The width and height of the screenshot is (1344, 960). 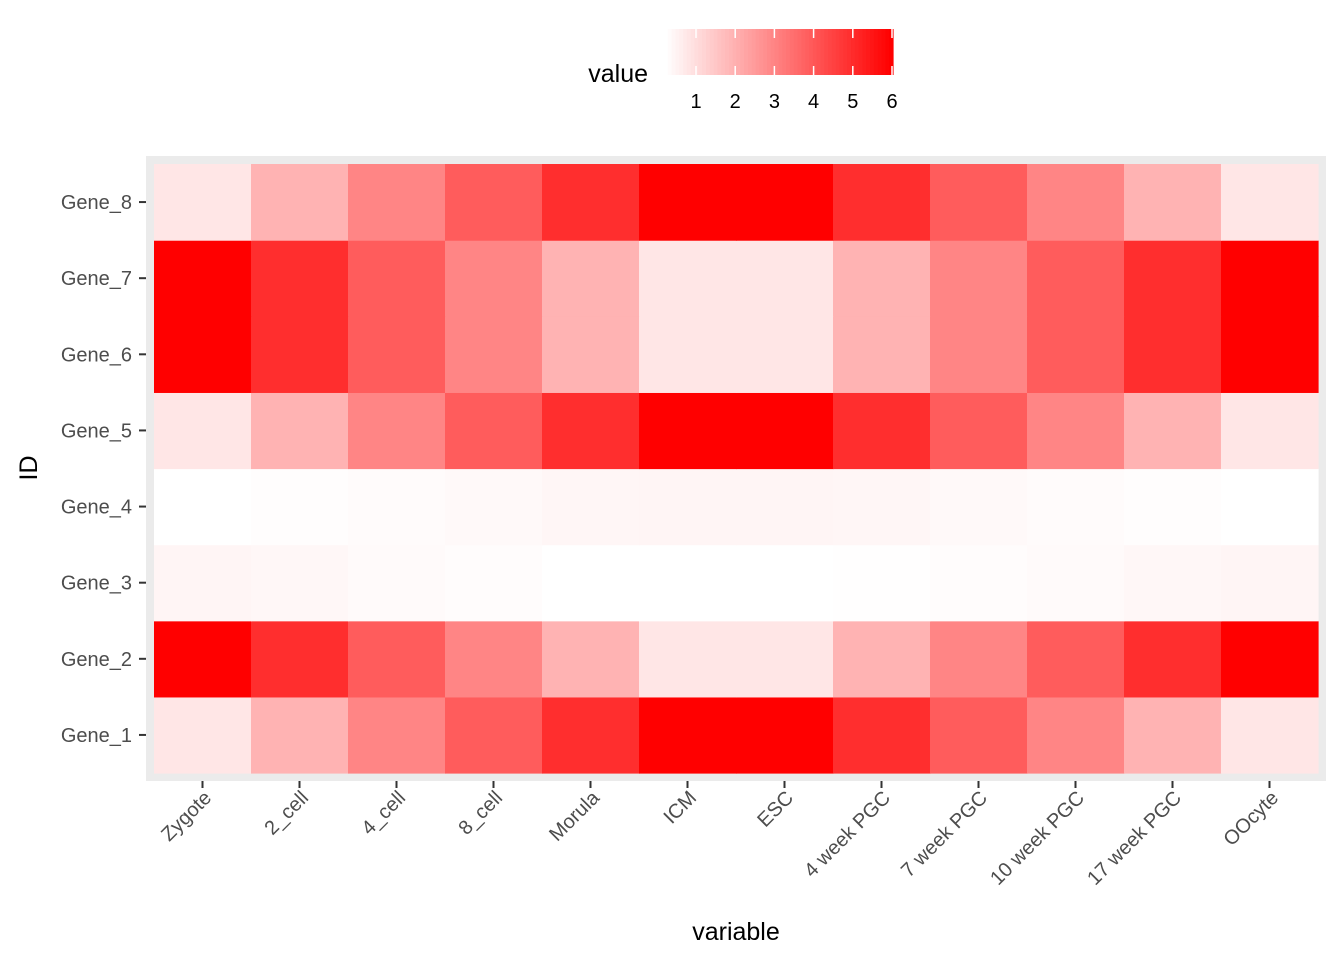 I want to click on y-tick-label: Gene_7, so click(x=96, y=279).